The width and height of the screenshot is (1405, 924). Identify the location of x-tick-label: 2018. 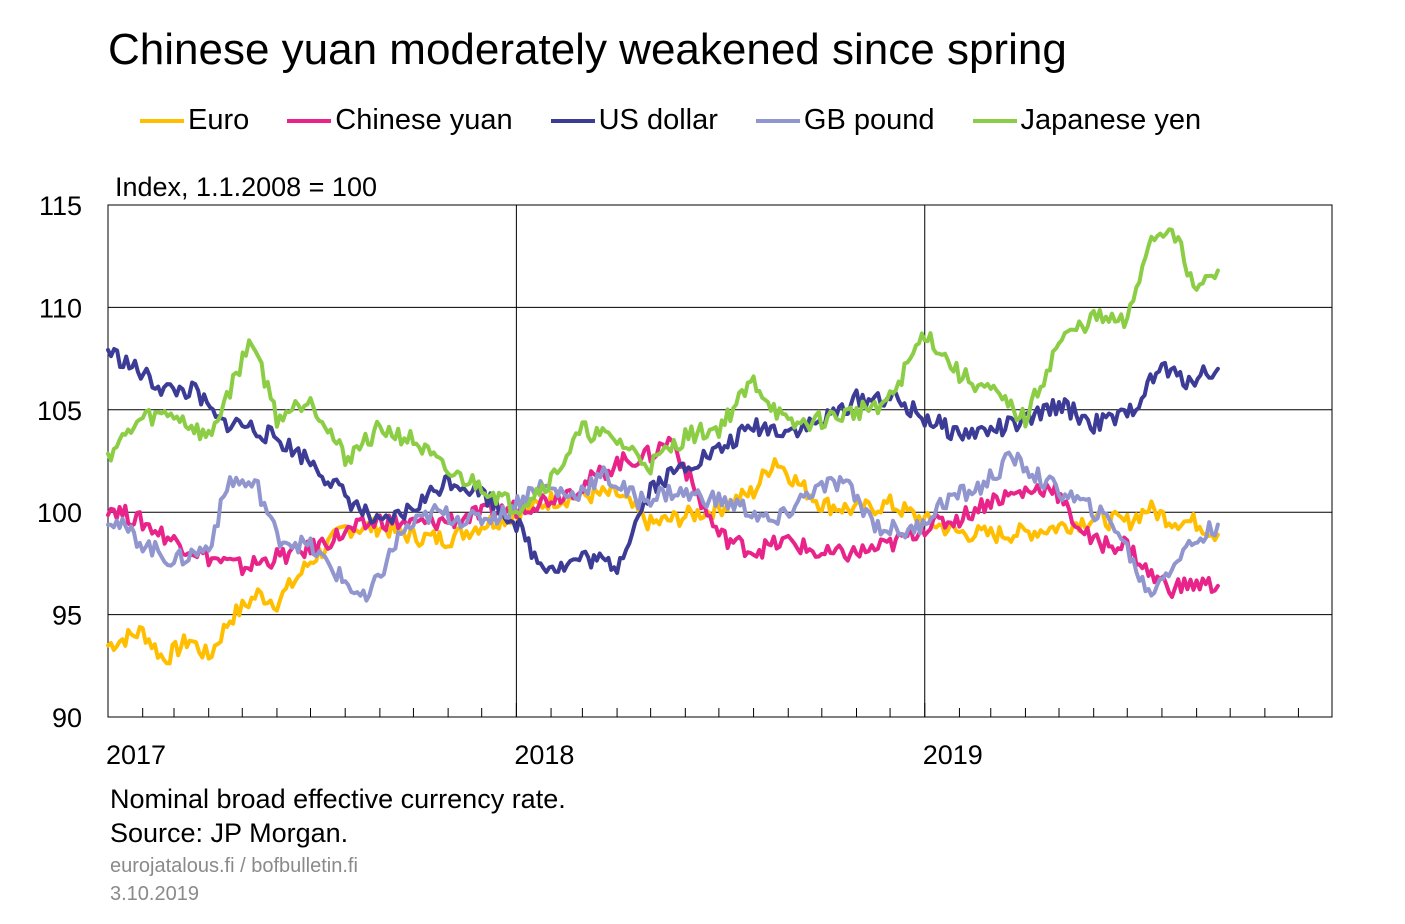
(544, 755).